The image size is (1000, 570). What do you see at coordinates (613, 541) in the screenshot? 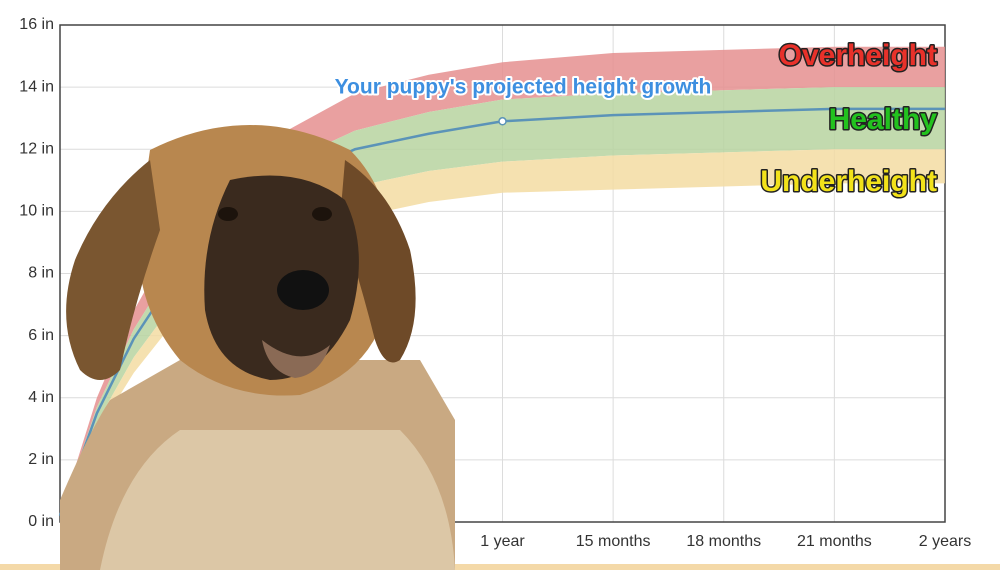
I see `x-tick-label: 15 months` at bounding box center [613, 541].